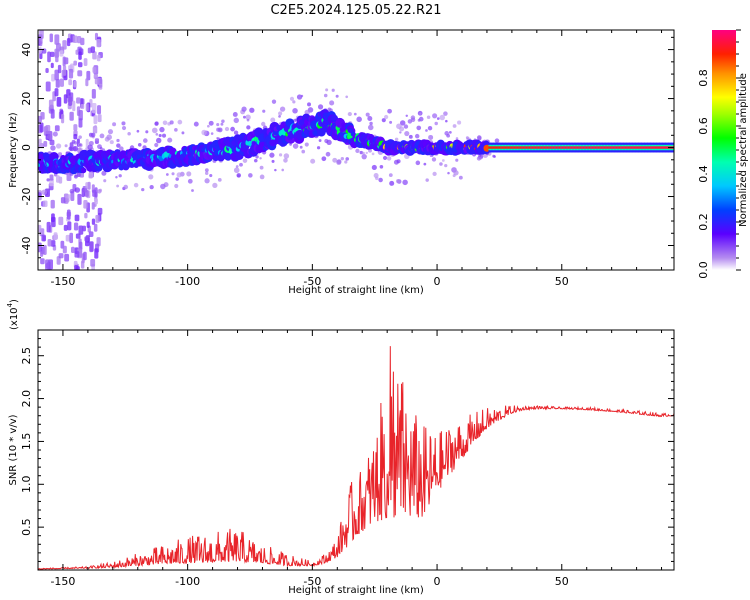 The width and height of the screenshot is (750, 600). I want to click on snr-y-axis-title: SNR (10 * v/v), so click(13, 449).